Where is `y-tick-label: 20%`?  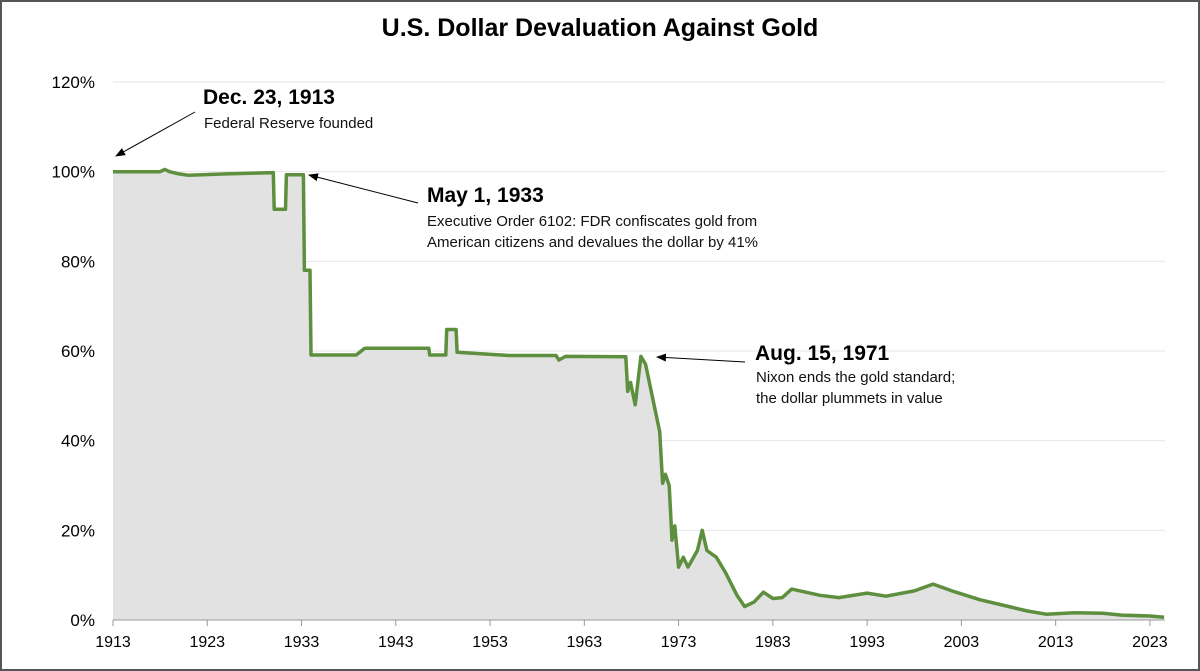 y-tick-label: 20% is located at coordinates (78, 530).